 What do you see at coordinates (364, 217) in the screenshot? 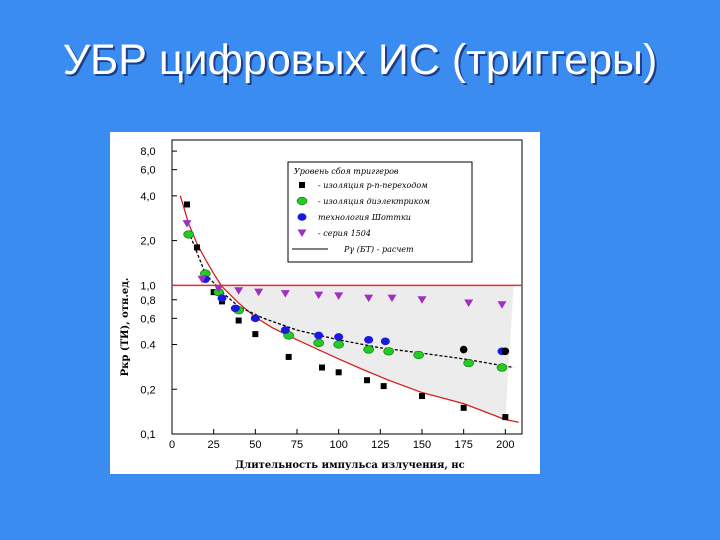
I see `legend-entry: технология Шоттки` at bounding box center [364, 217].